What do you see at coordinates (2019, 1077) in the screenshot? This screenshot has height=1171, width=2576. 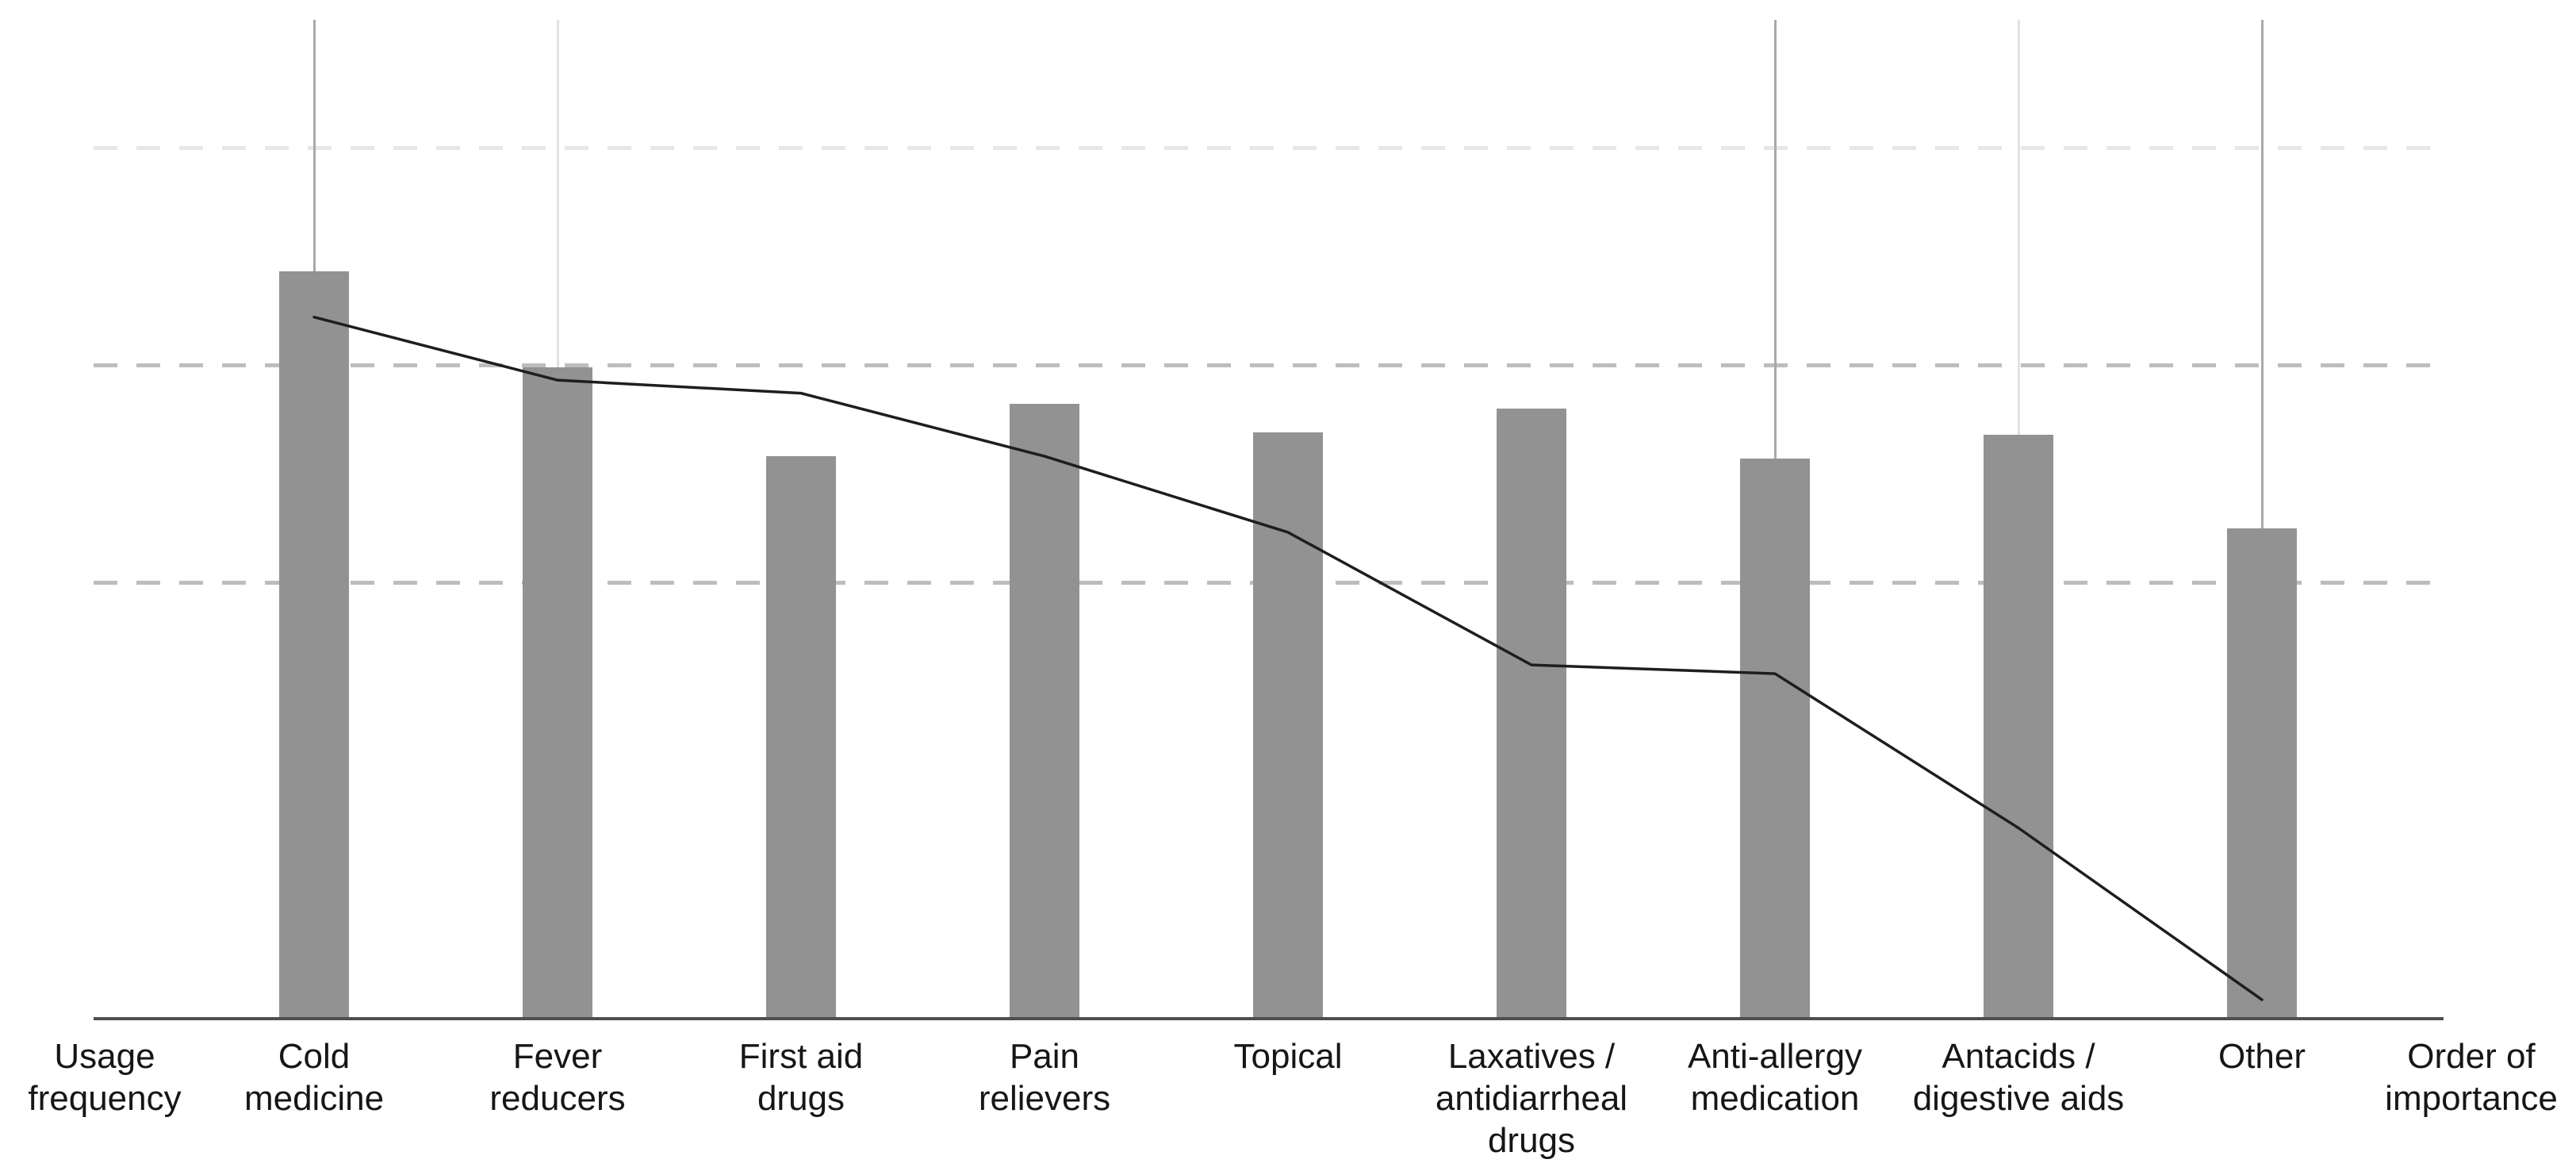 I see `category-label: Antacids / digestive aids` at bounding box center [2019, 1077].